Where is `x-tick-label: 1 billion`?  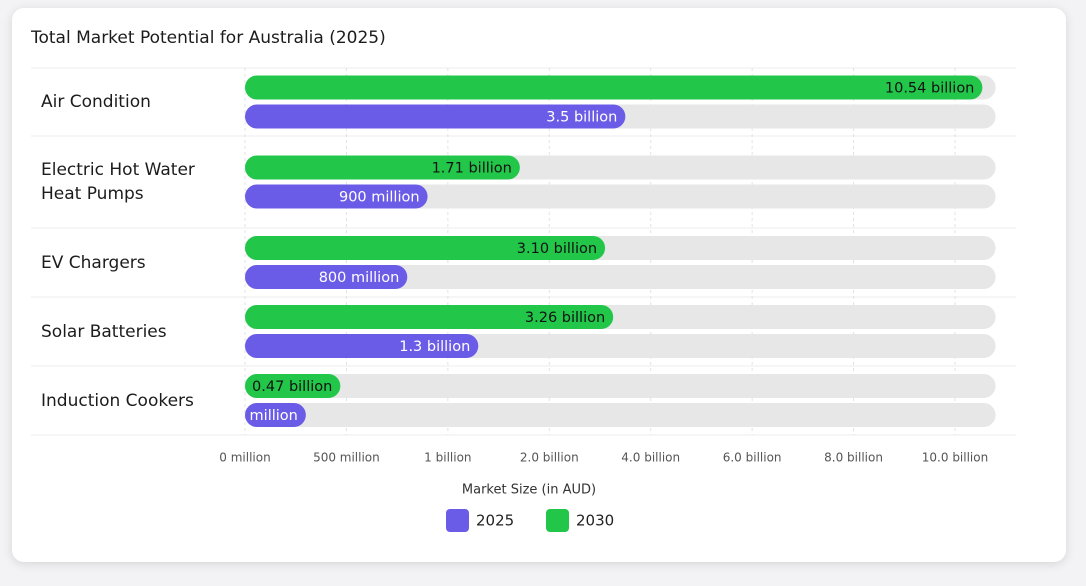 x-tick-label: 1 billion is located at coordinates (447, 458).